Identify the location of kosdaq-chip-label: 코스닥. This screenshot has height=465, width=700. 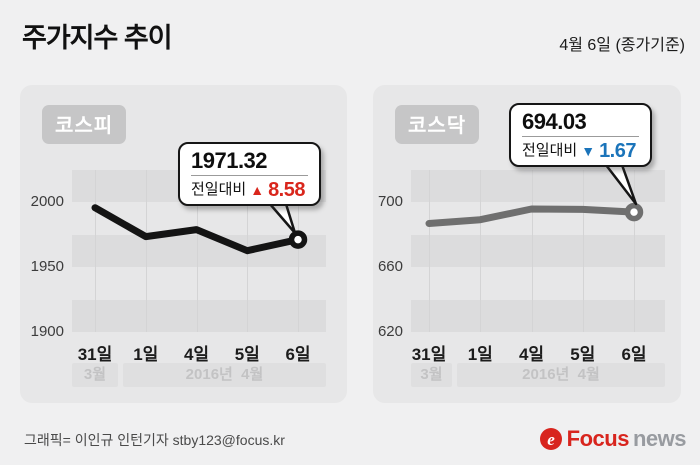
(437, 124).